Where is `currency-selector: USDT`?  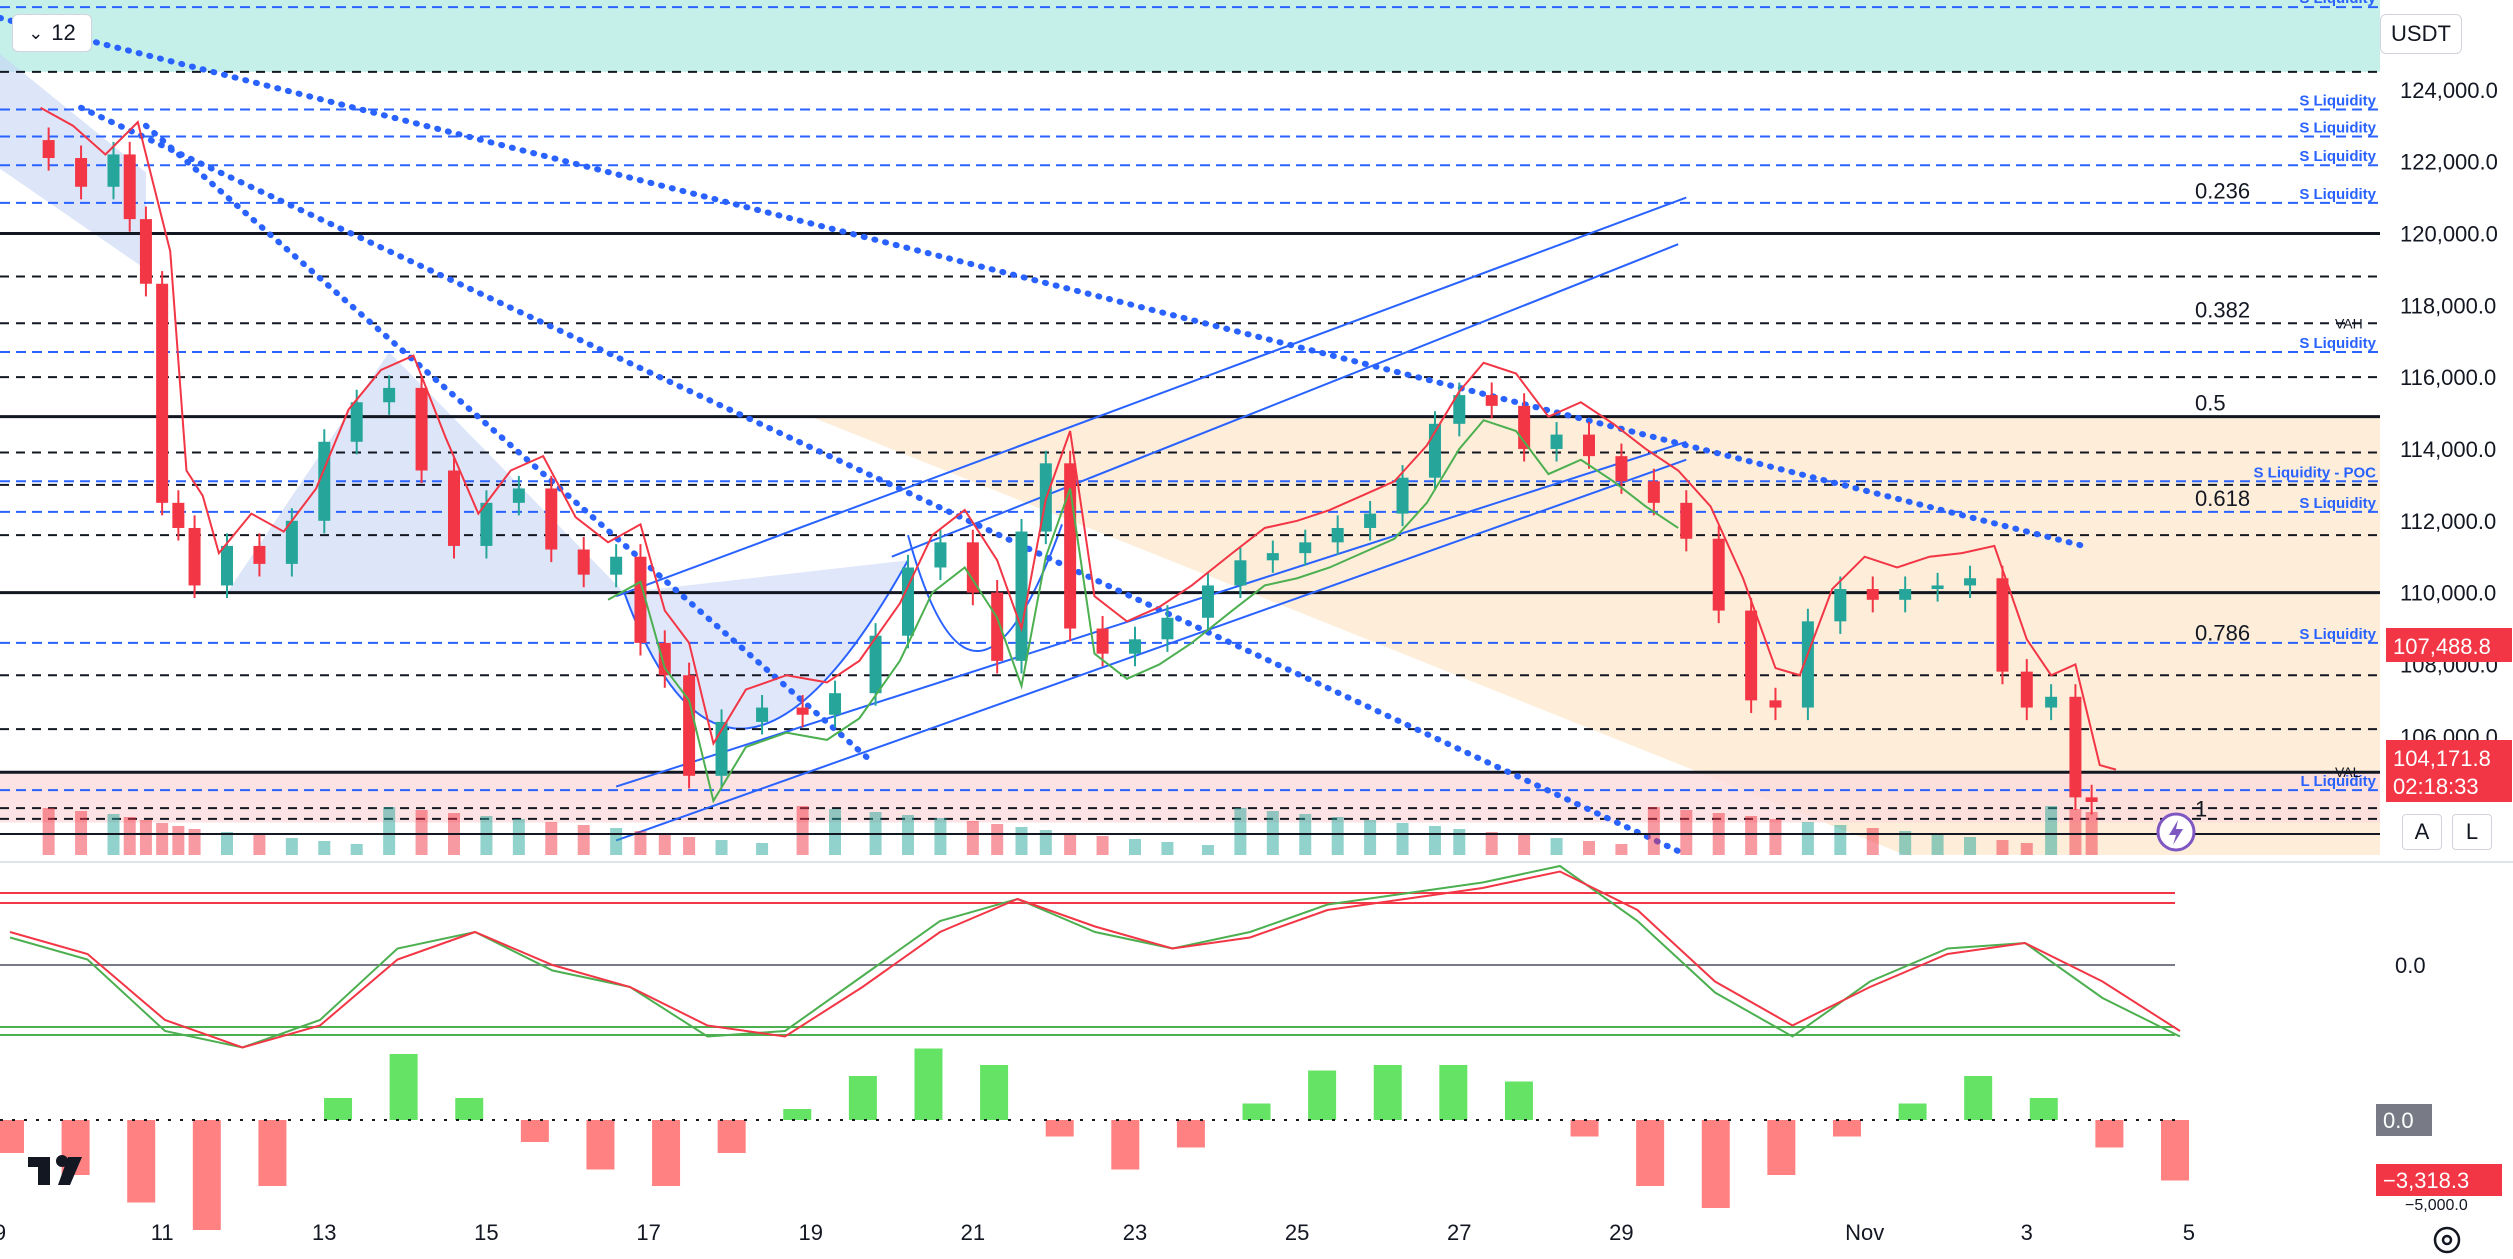 currency-selector: USDT is located at coordinates (2421, 34).